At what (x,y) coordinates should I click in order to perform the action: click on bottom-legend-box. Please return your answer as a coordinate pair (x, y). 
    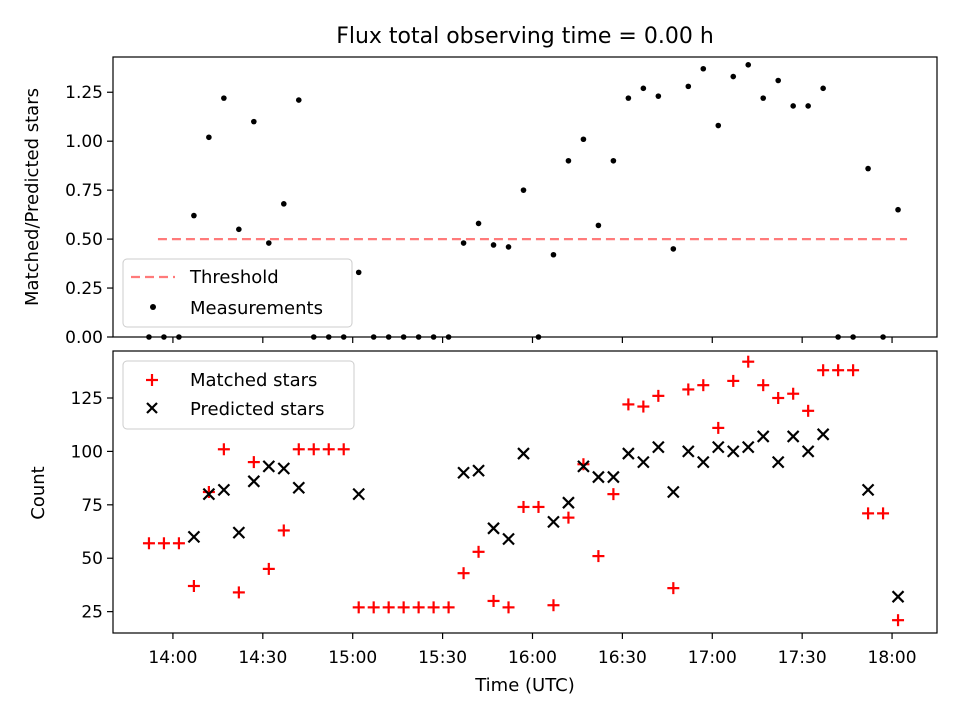
    Looking at the image, I should click on (238, 395).